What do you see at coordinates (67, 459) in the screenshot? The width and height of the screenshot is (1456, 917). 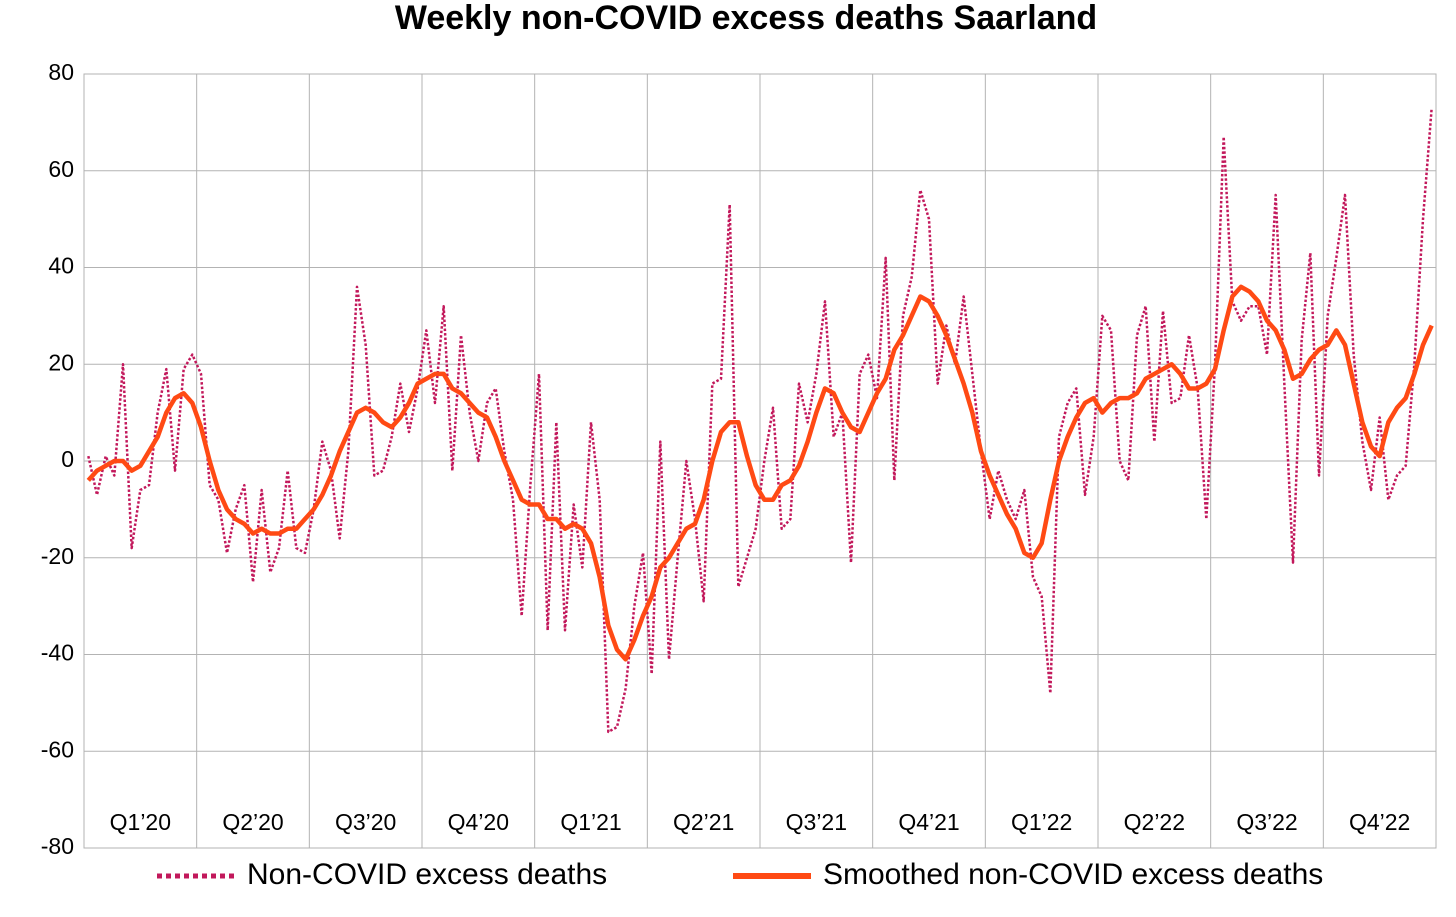 I see `y-tick-label: 0` at bounding box center [67, 459].